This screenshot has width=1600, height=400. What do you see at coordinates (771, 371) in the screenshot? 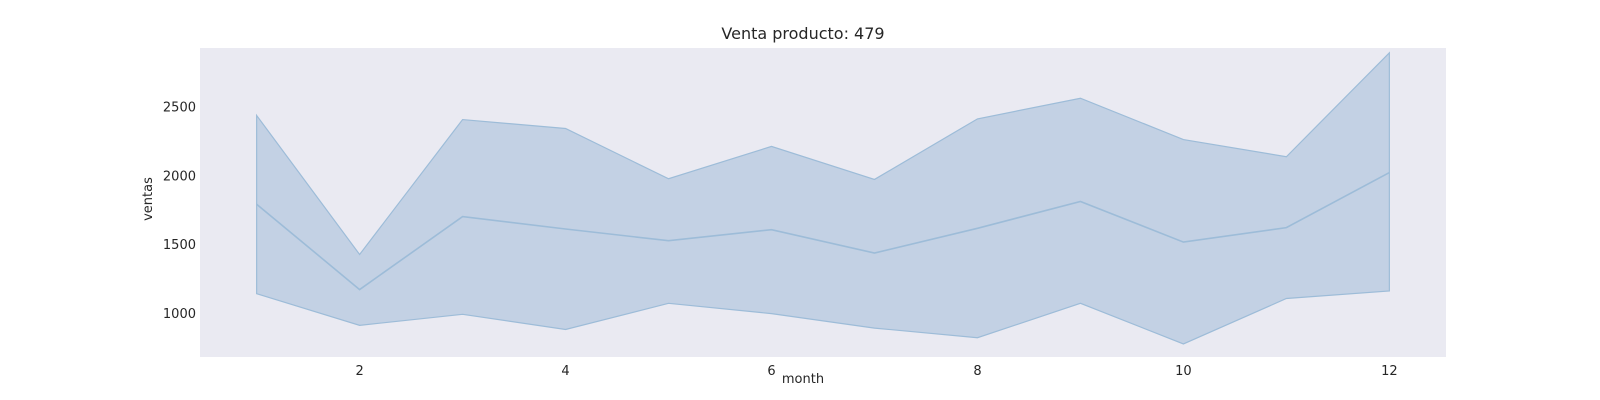
I see `x-tick-label: 6` at bounding box center [771, 371].